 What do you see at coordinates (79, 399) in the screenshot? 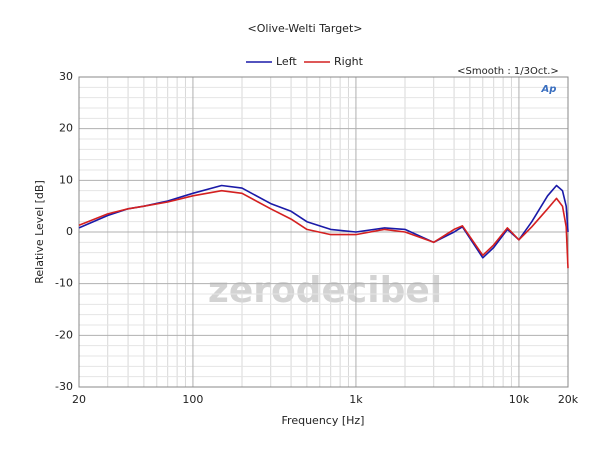
I see `x-tick-label: 20` at bounding box center [79, 399].